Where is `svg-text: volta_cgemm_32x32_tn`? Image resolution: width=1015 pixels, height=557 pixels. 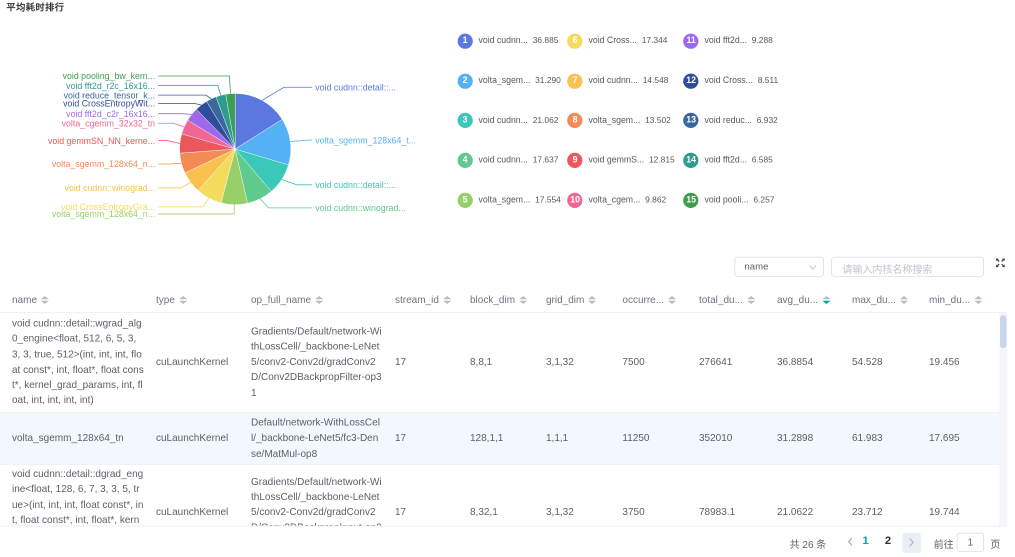
svg-text: volta_cgemm_32x32_tn is located at coordinates (109, 123).